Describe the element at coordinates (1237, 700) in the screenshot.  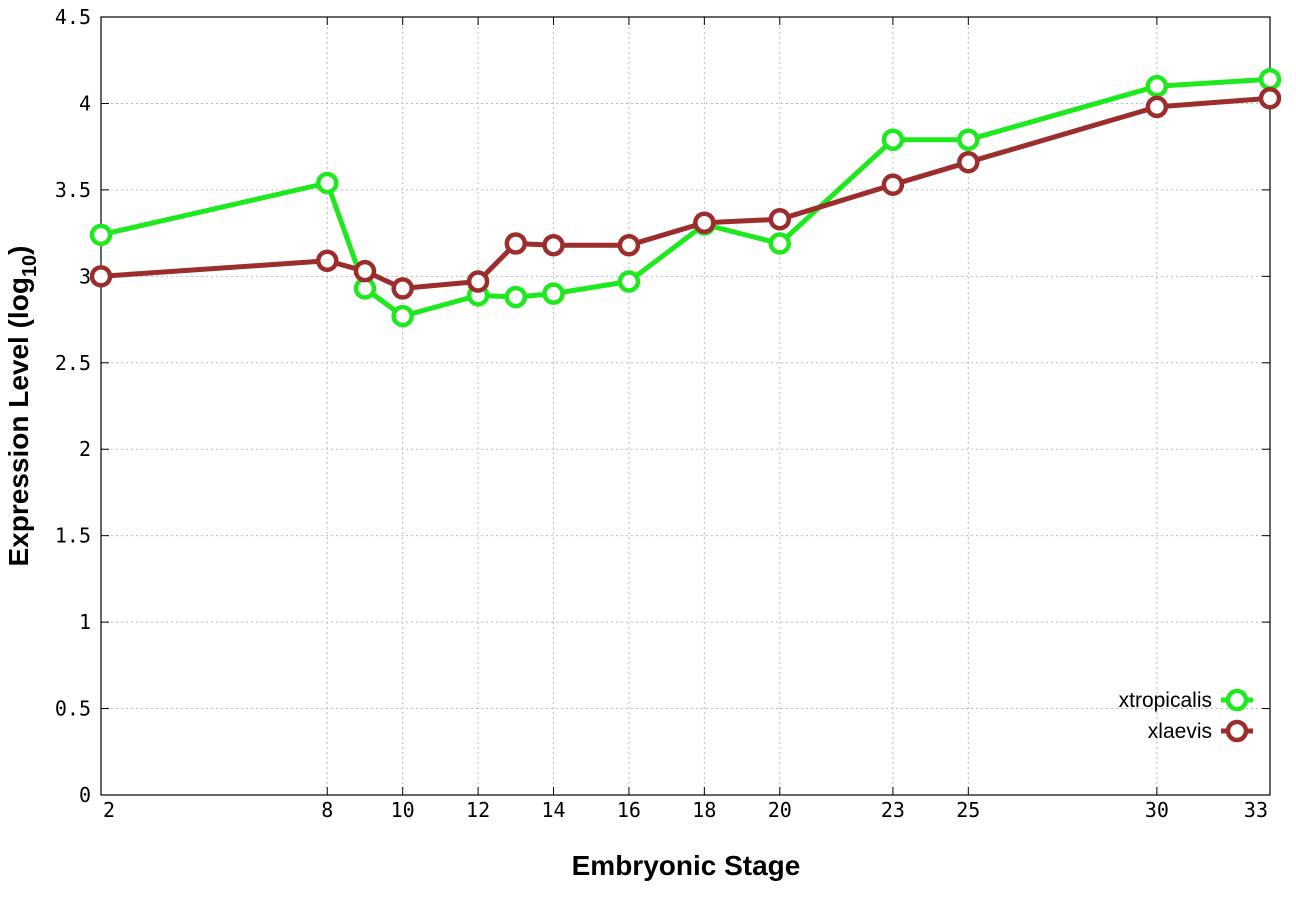
I see `legend-marker-xtropicalis` at that location.